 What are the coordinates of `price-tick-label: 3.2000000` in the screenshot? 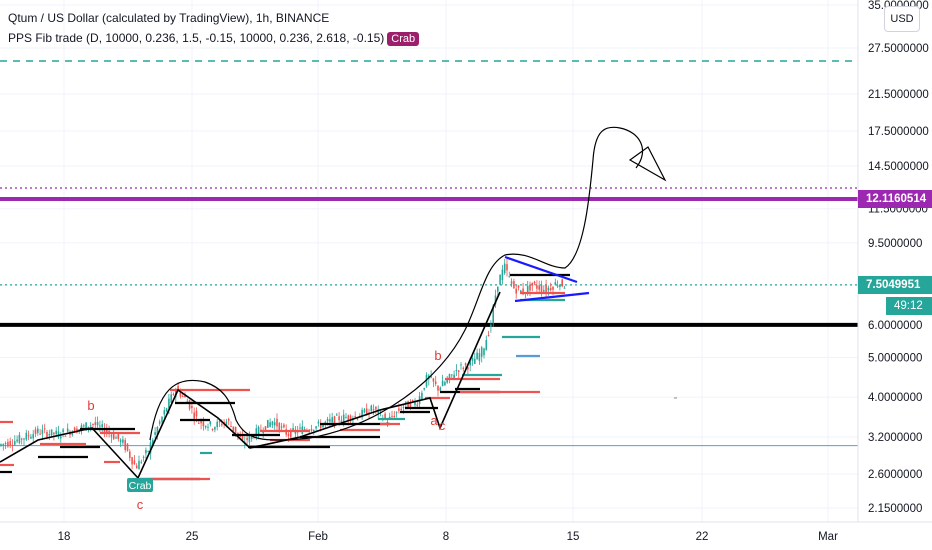 It's located at (895, 438).